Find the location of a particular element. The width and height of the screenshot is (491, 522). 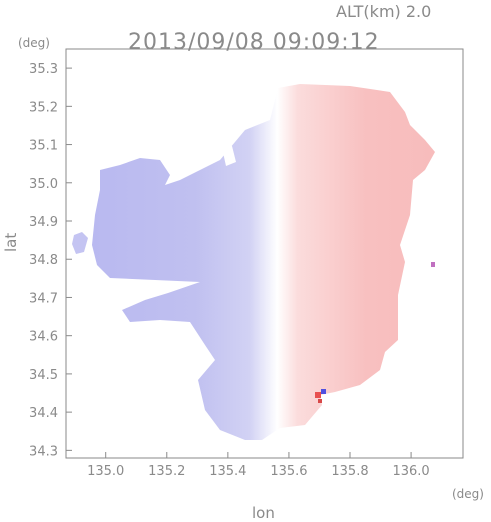

x-tick-label: 135.8 is located at coordinates (349, 471).